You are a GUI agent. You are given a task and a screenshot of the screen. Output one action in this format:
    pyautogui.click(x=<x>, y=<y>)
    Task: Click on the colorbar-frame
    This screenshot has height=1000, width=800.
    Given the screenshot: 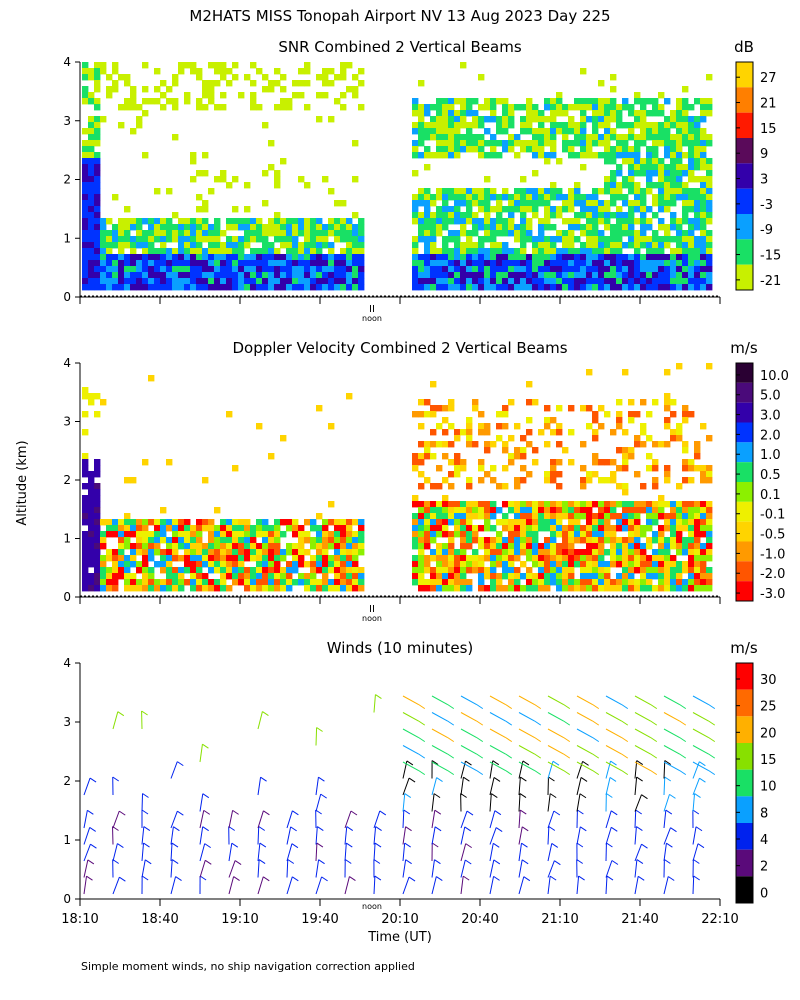 What is the action you would take?
    pyautogui.click(x=744, y=482)
    